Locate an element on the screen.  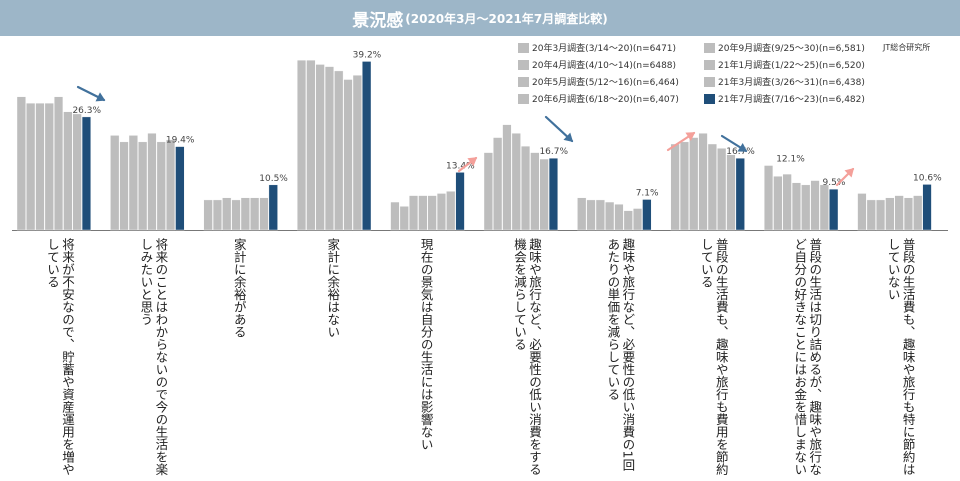
data-label: 7.1% is located at coordinates (647, 193).